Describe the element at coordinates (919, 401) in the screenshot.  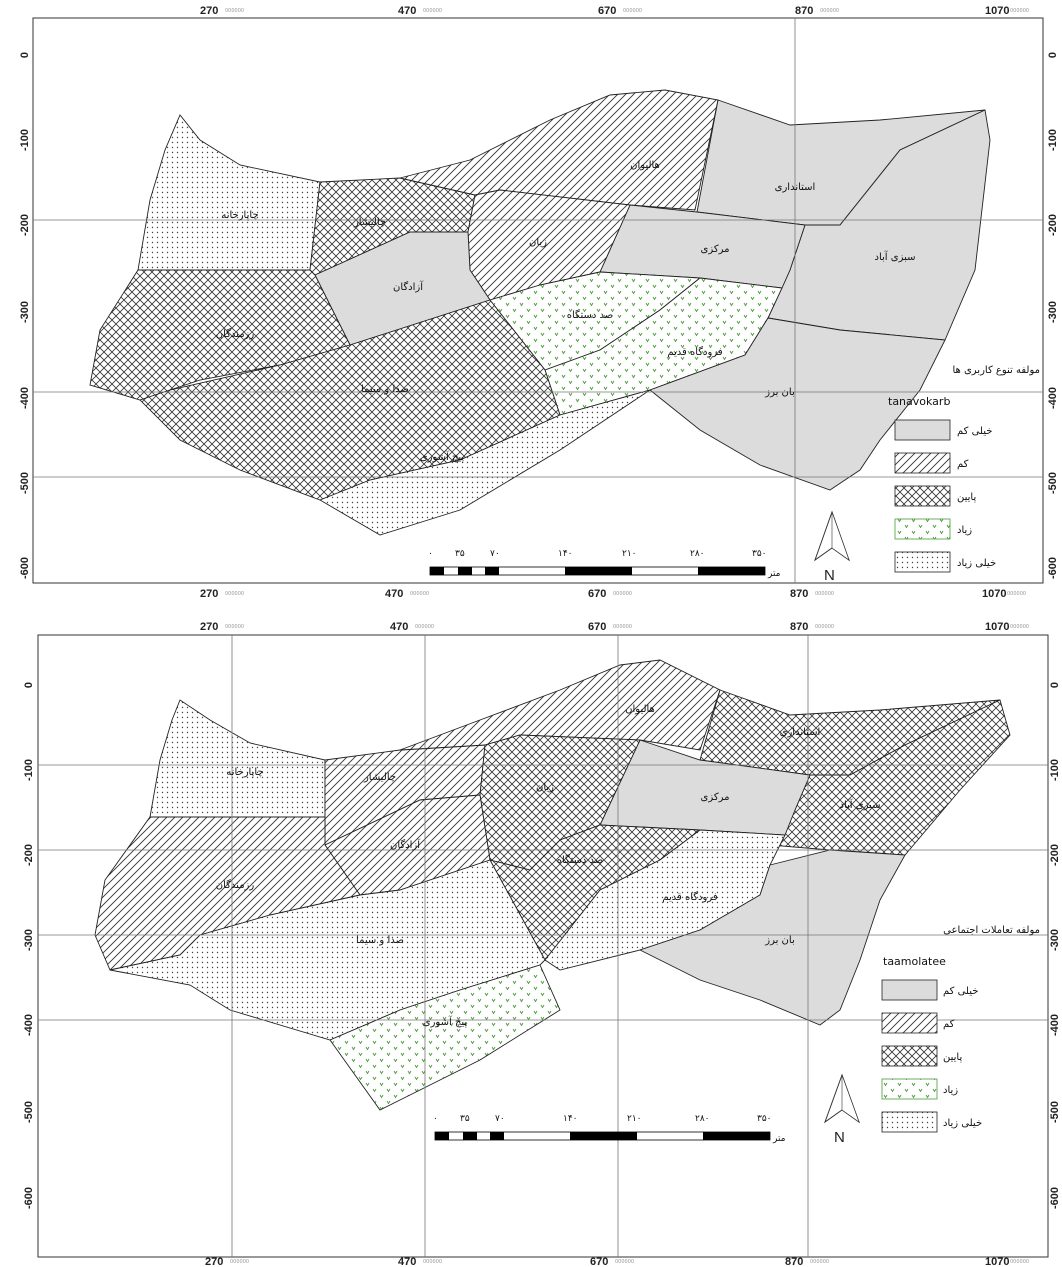
I see `legend-field: tanavokarb` at that location.